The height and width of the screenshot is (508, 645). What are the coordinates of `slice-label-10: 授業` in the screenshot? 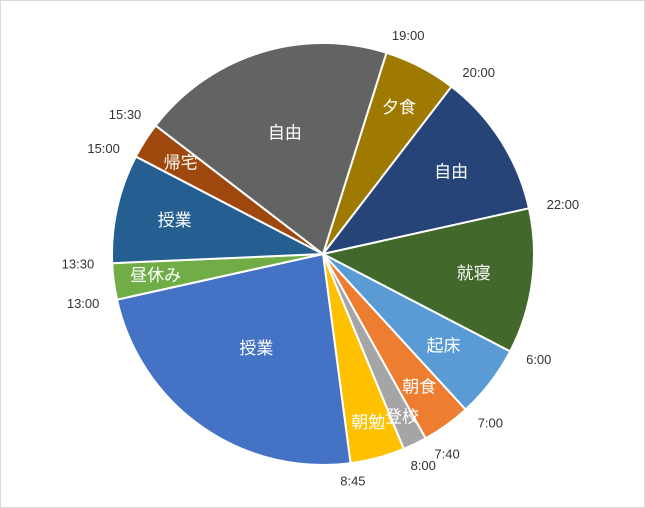 It's located at (175, 221).